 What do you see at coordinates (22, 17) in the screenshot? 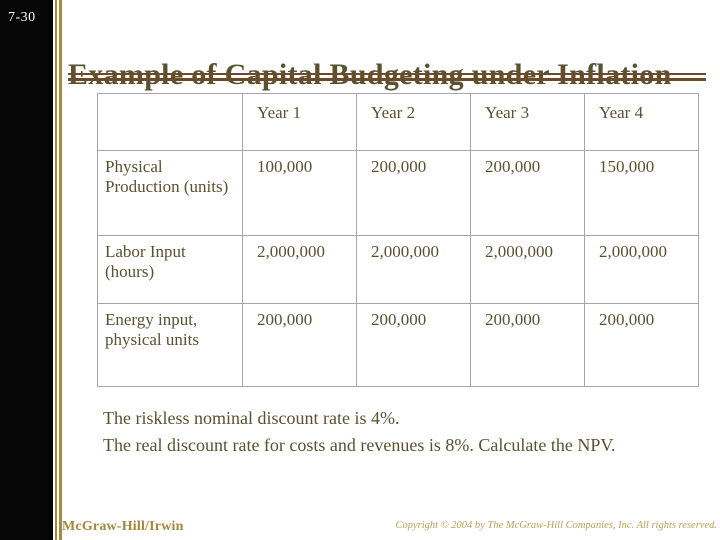
I see `slide-number: 7-30` at bounding box center [22, 17].